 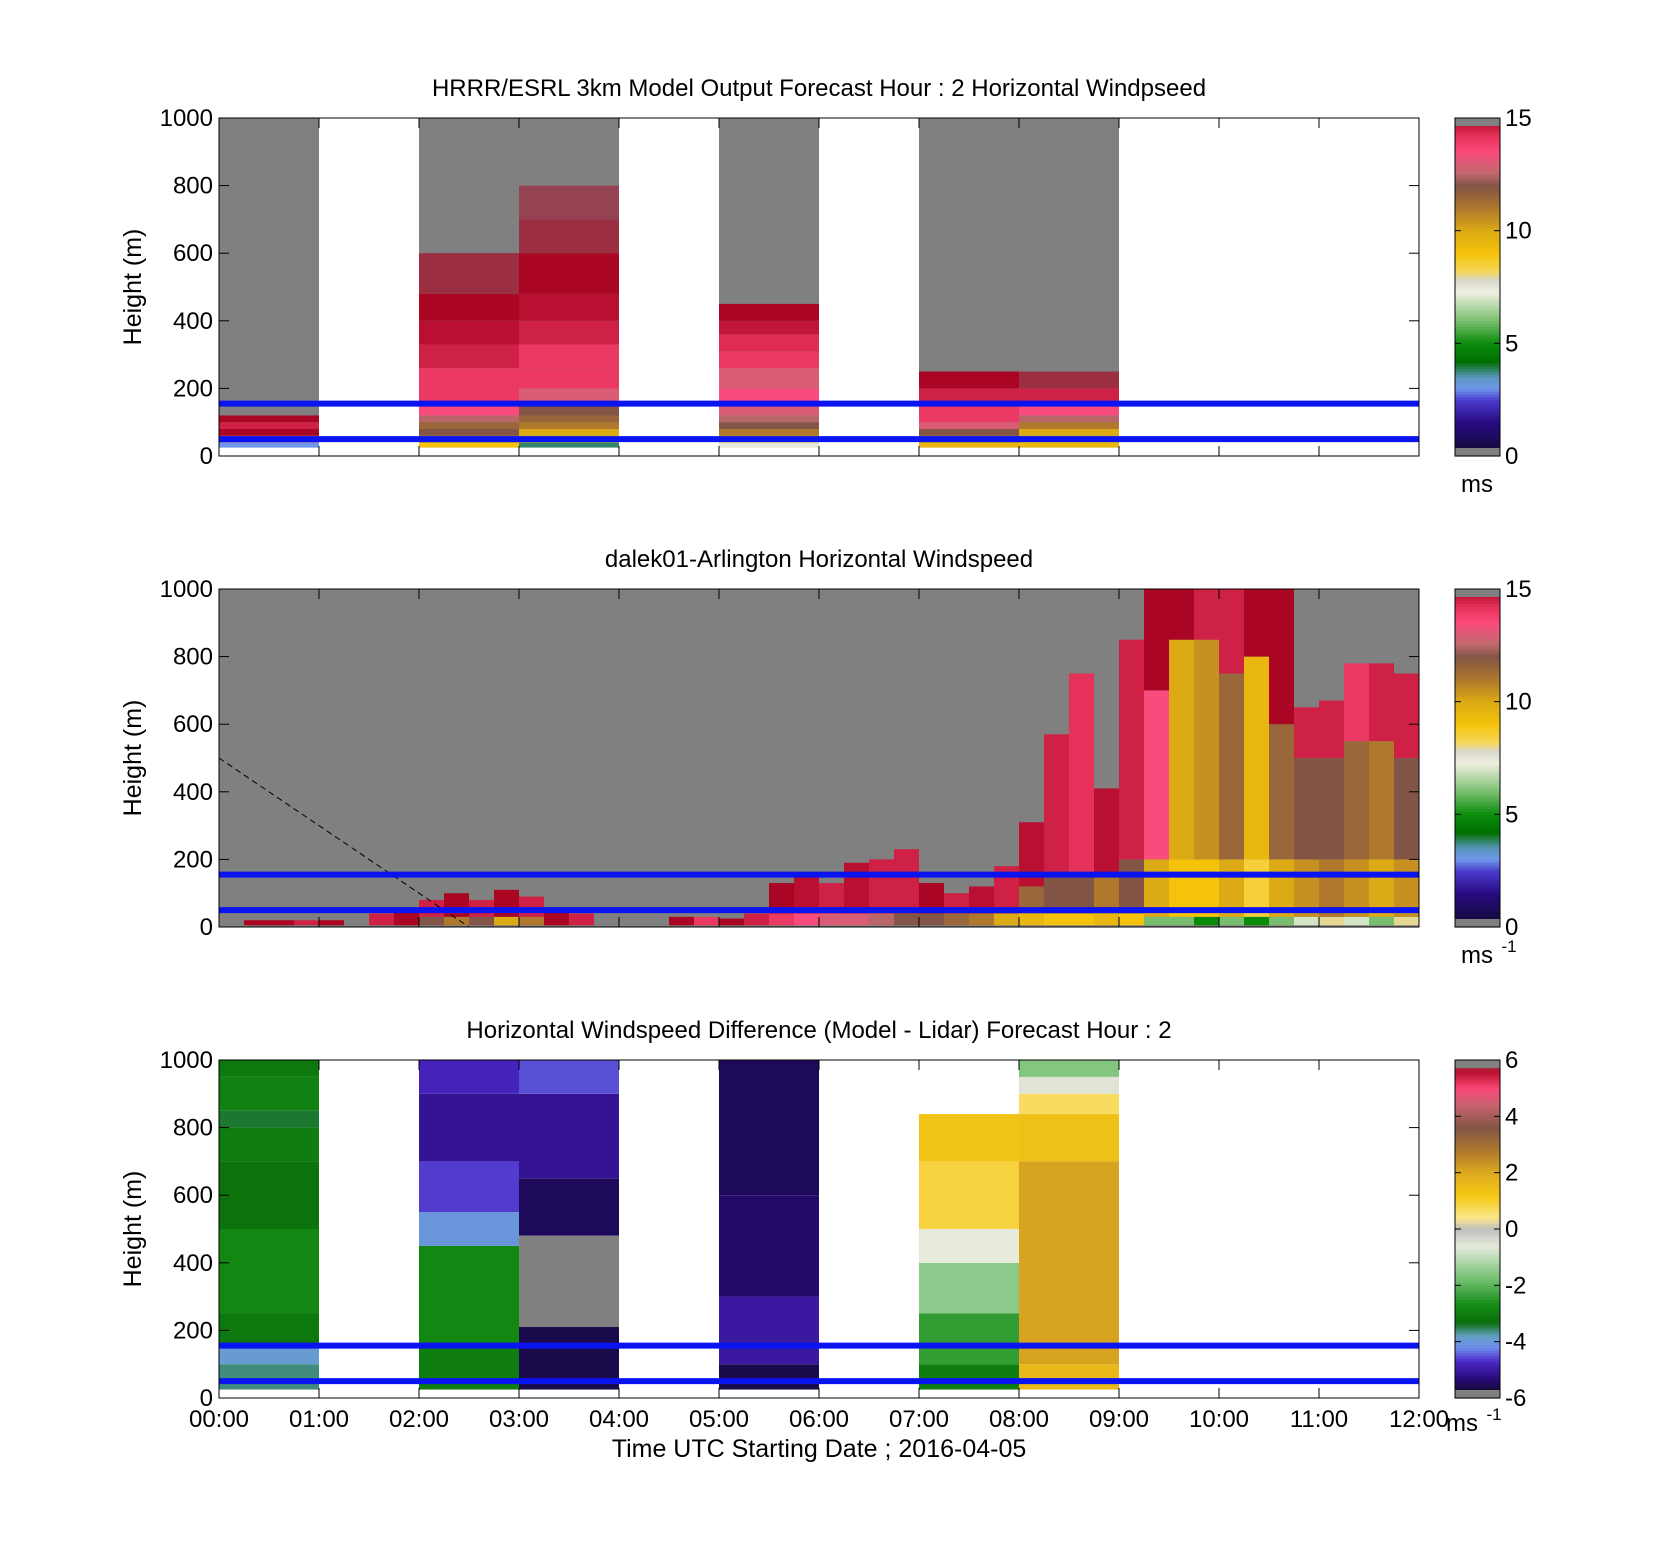 I want to click on colorbar: 0 5 10 15 ms -1, so click(x=1493, y=772).